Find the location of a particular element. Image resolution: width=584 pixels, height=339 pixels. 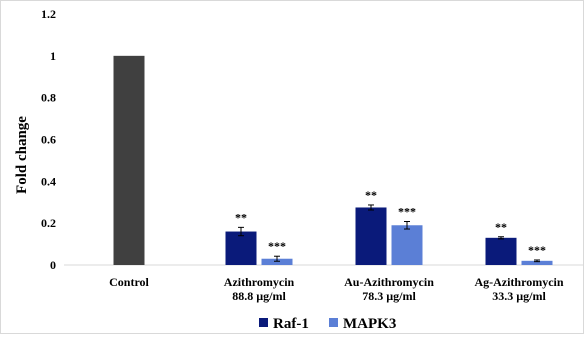

y-tick-label: 0.4 is located at coordinates (48, 181).